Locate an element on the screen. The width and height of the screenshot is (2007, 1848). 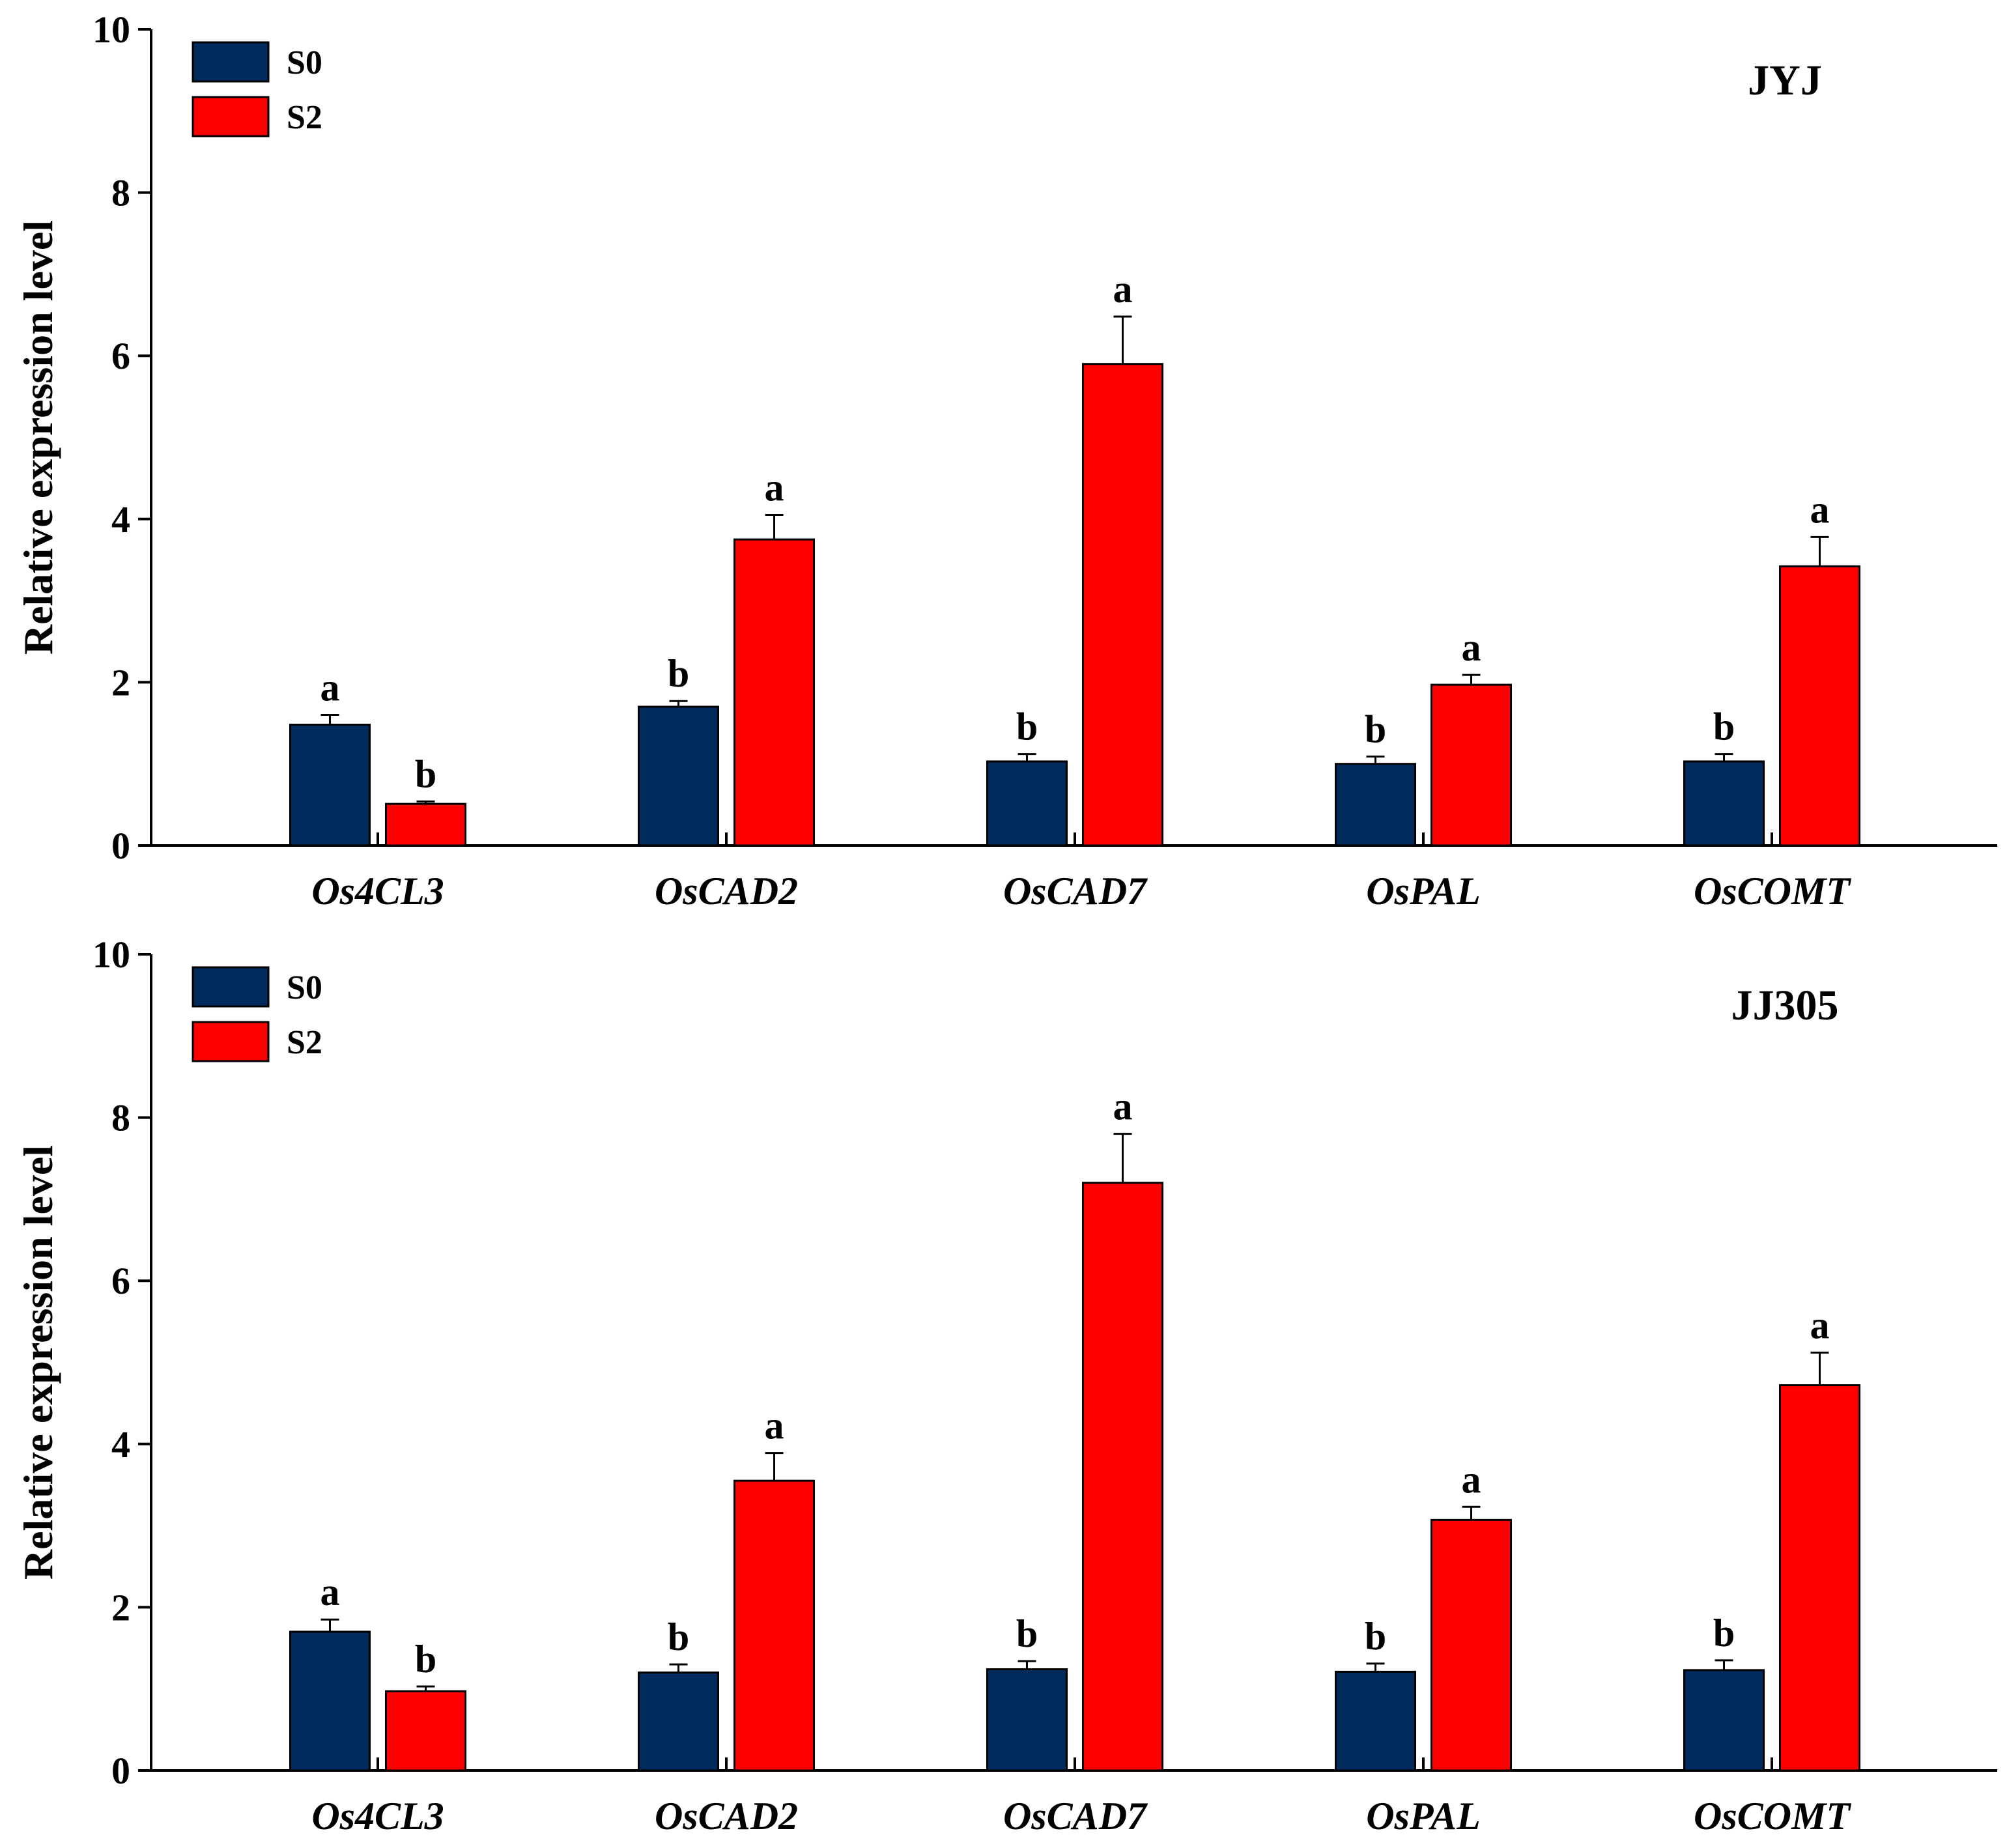
panel-title: JYJ is located at coordinates (1785, 80).